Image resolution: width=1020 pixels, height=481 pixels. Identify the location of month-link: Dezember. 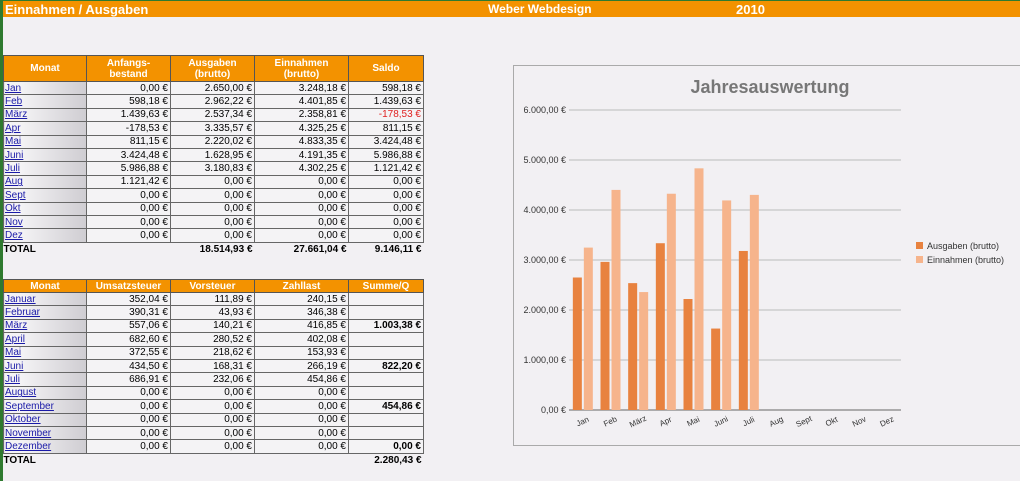
(28, 446).